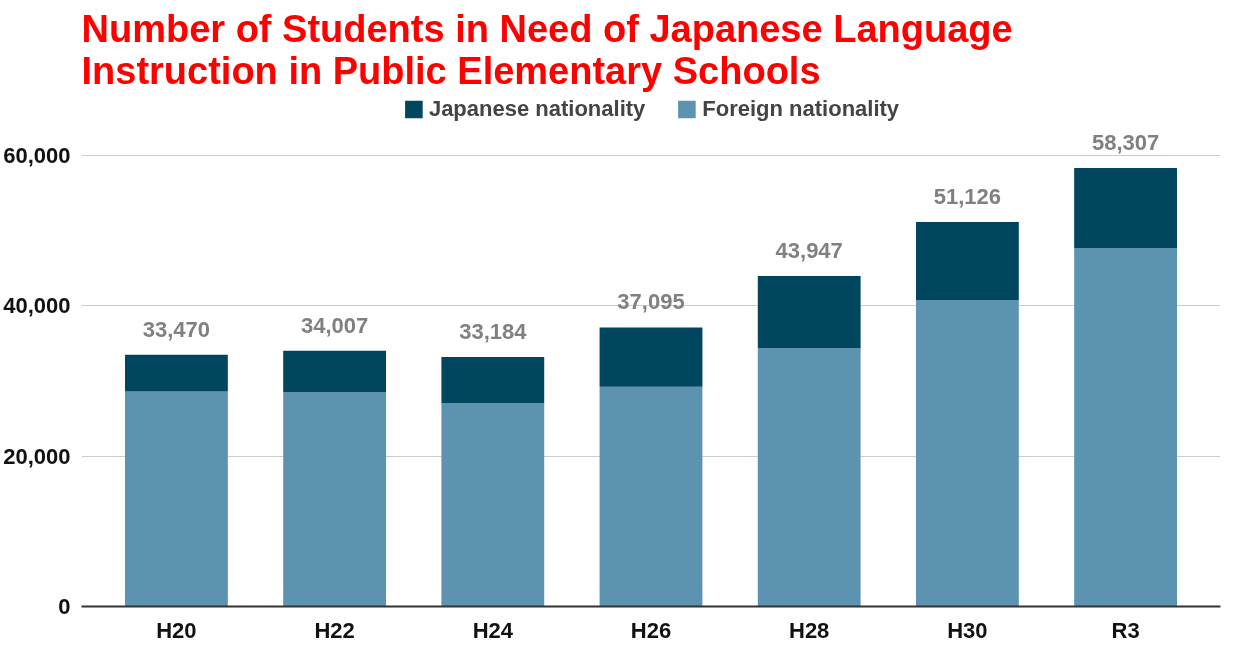  I want to click on x-tick-label: H28, so click(809, 630).